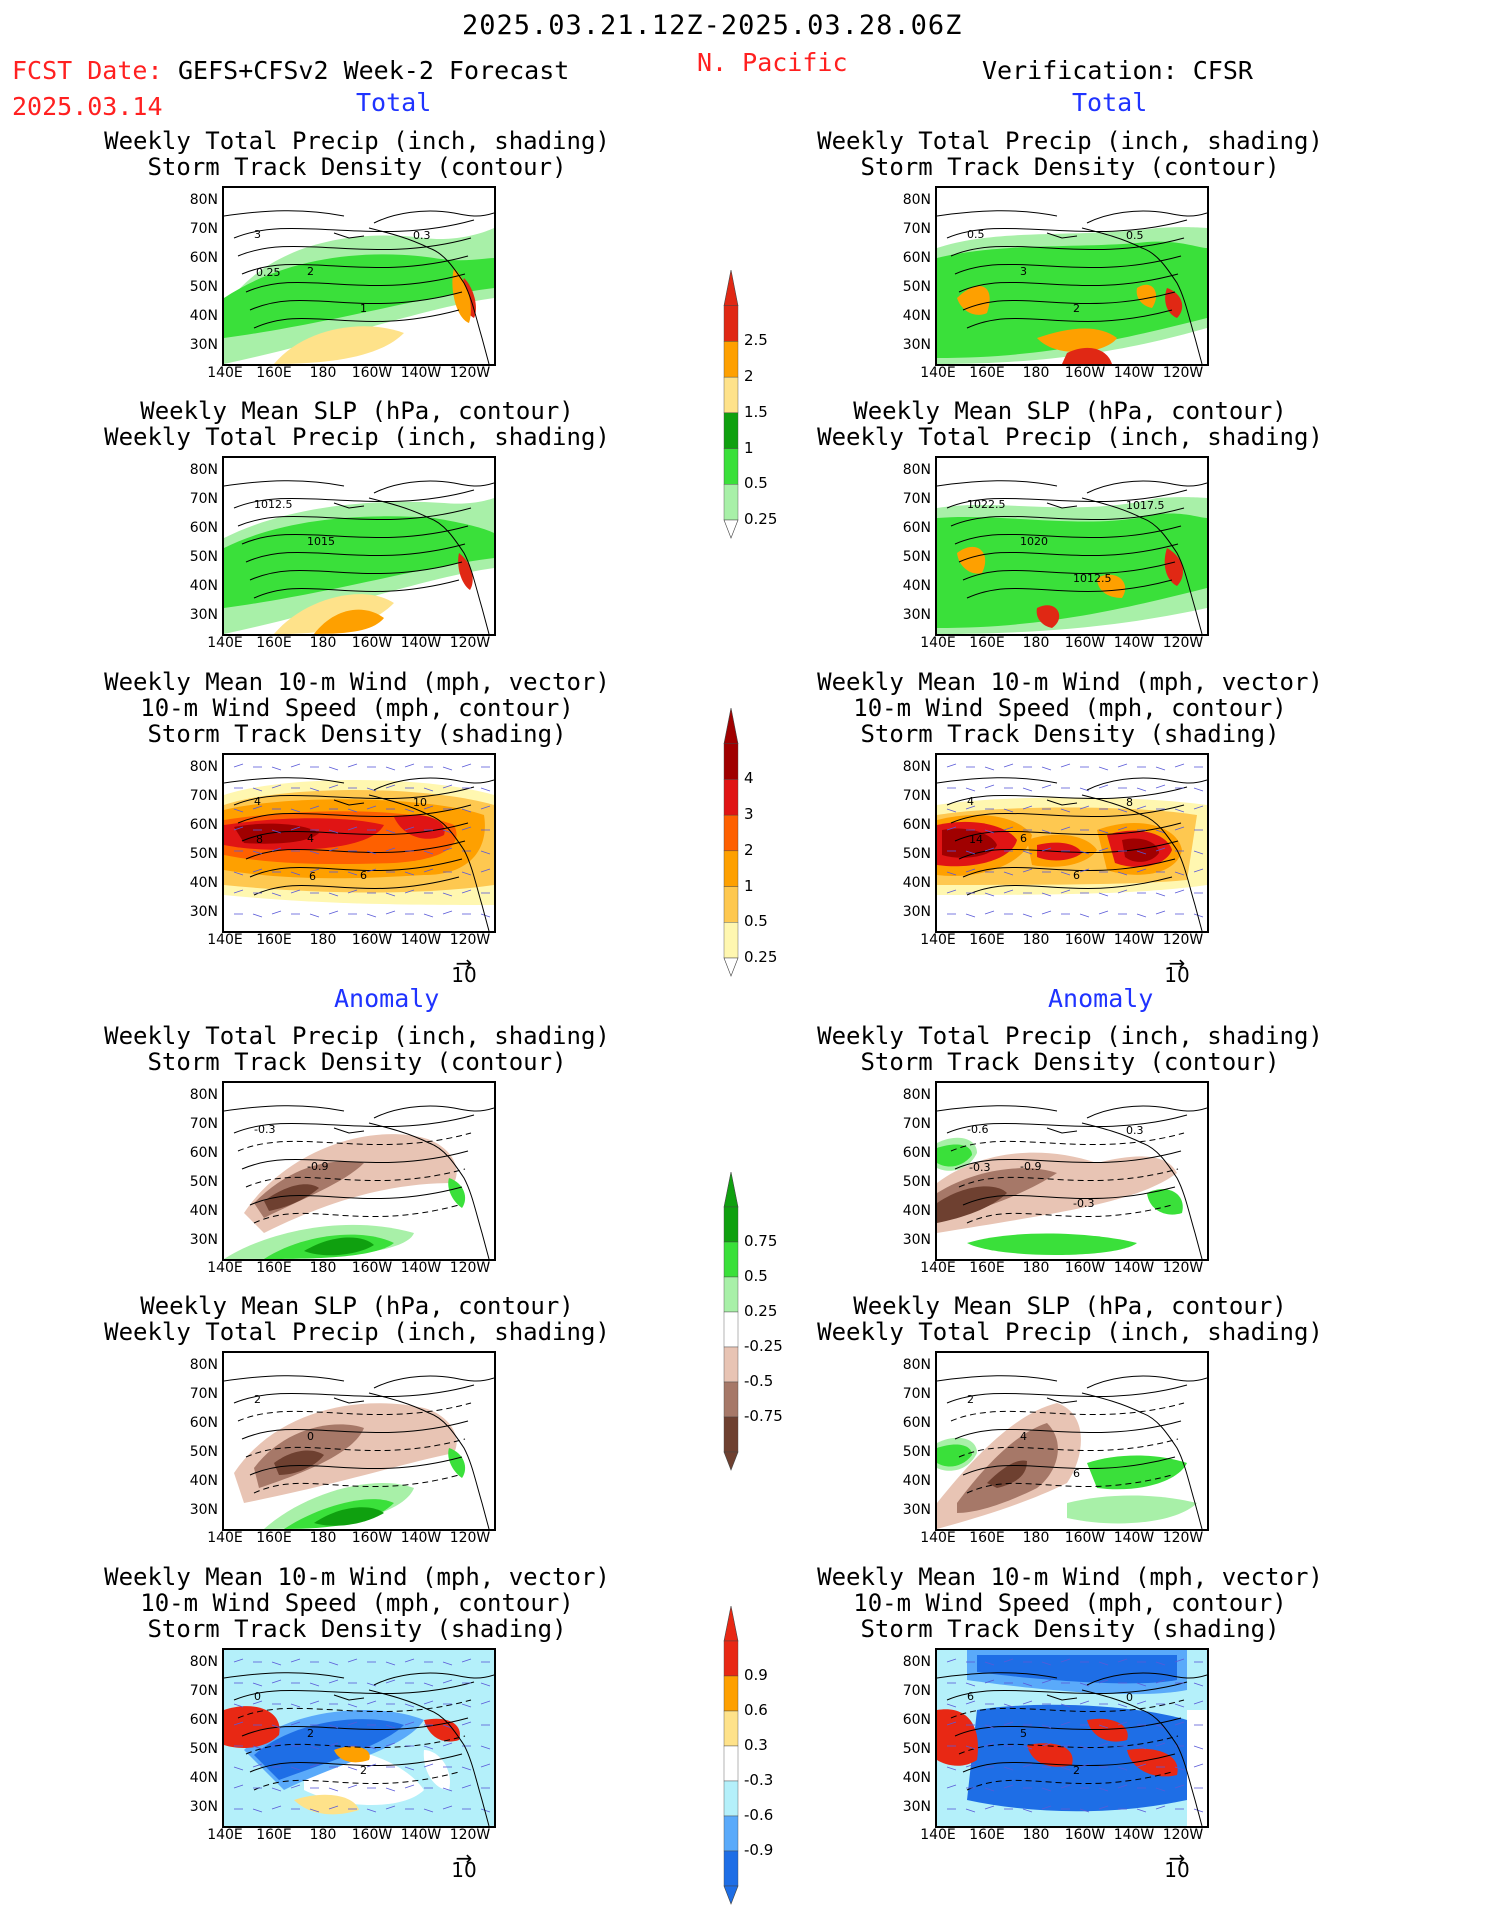  I want to click on coastline, so click(1072, 1452).